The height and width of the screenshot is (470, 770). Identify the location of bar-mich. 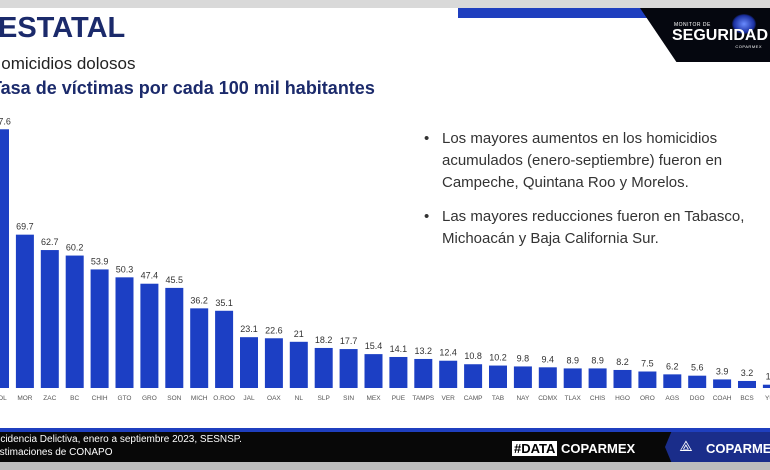
(199, 348).